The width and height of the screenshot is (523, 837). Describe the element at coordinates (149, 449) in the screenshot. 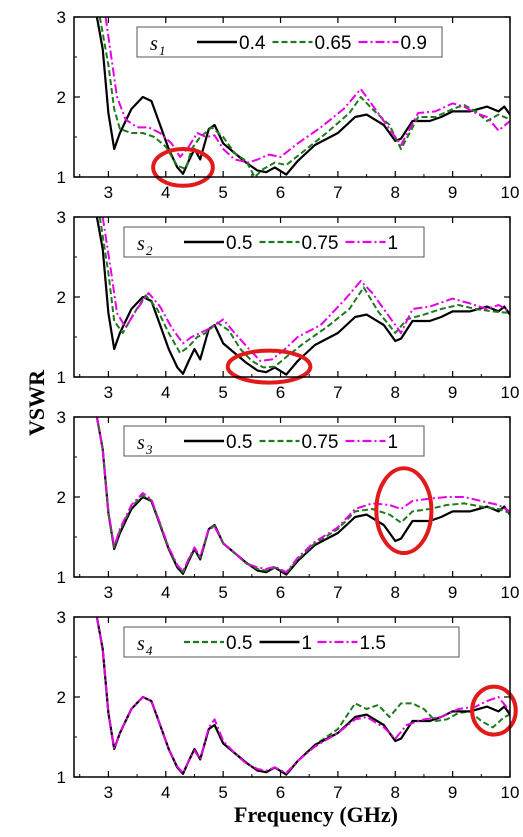

I see `legend-parameter-subscript: 3` at that location.